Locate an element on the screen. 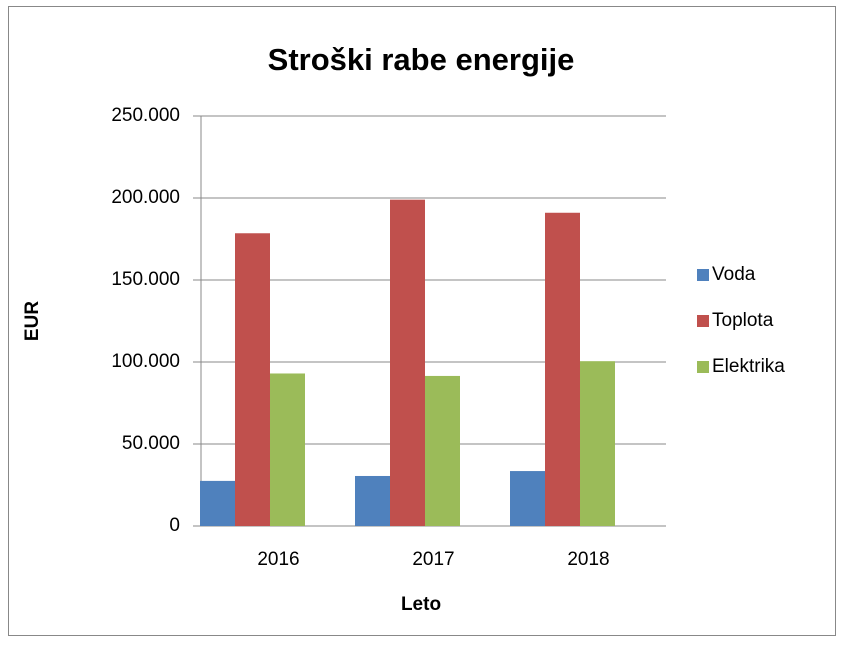 Image resolution: width=842 pixels, height=648 pixels. x-tick-label: 2018 is located at coordinates (588, 559).